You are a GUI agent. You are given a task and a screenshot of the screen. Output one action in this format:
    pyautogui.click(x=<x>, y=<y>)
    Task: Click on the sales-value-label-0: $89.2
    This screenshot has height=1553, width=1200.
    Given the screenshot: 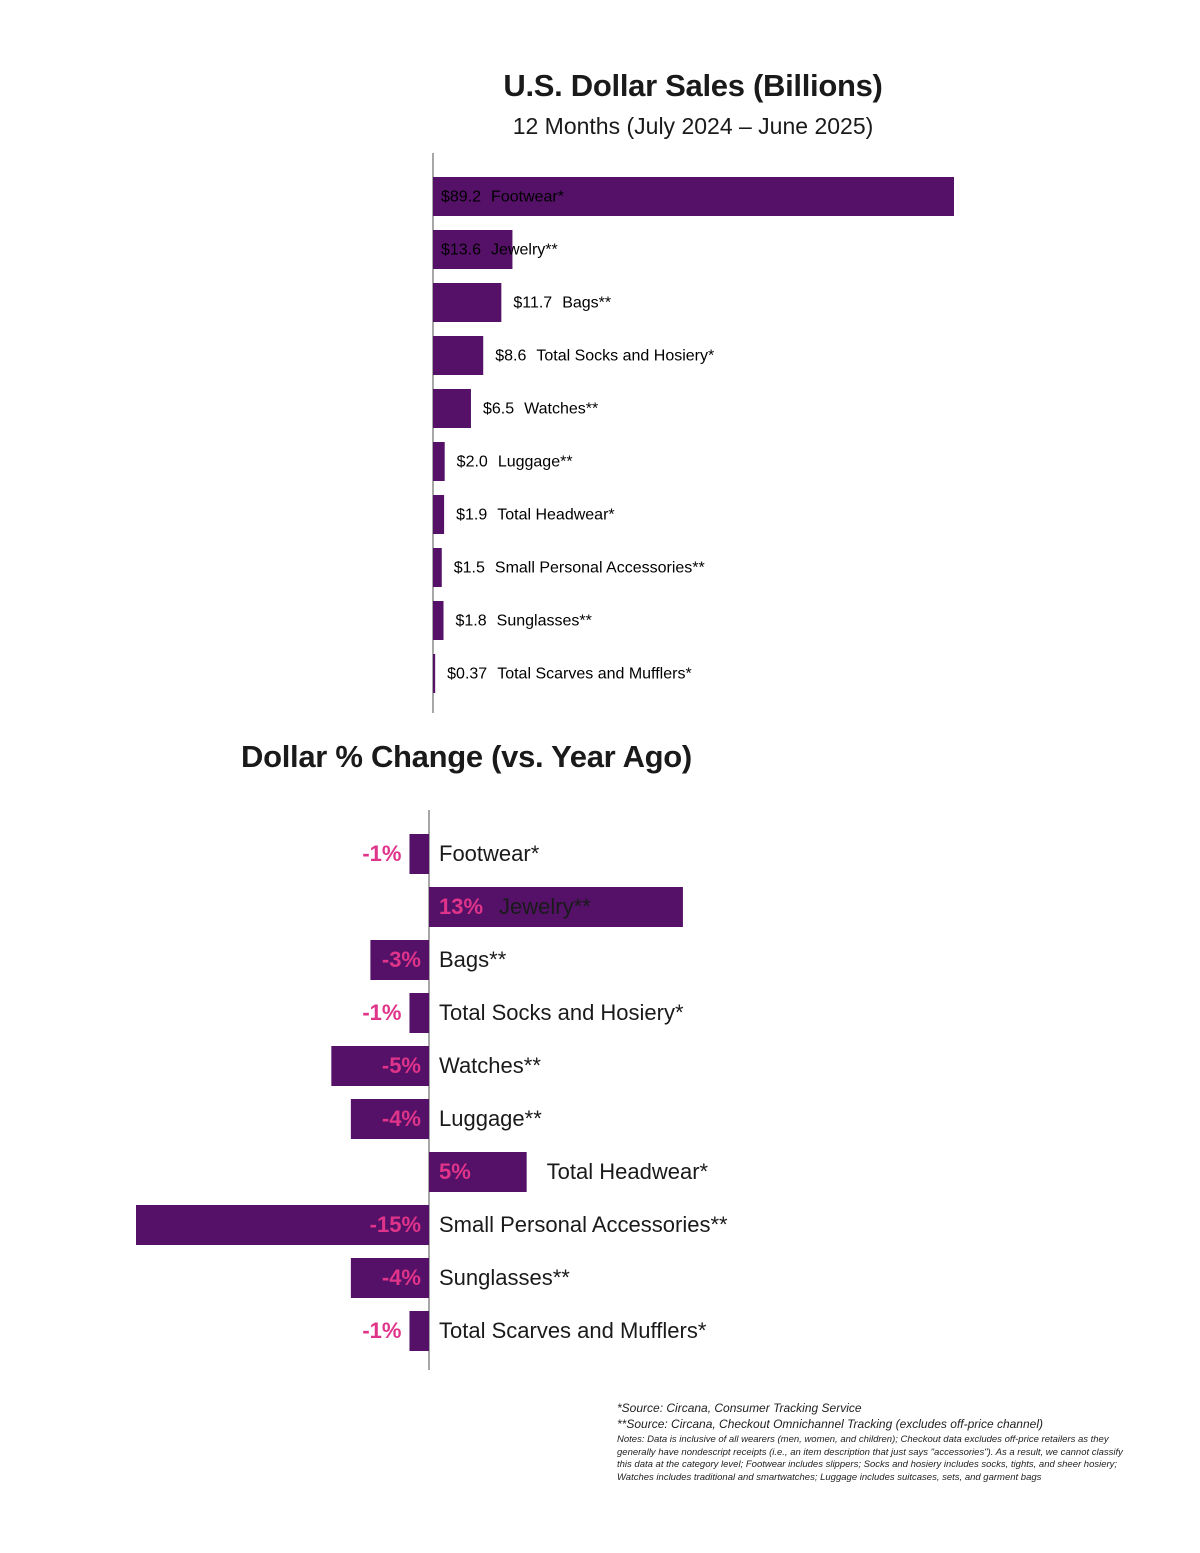 What is the action you would take?
    pyautogui.click(x=461, y=197)
    